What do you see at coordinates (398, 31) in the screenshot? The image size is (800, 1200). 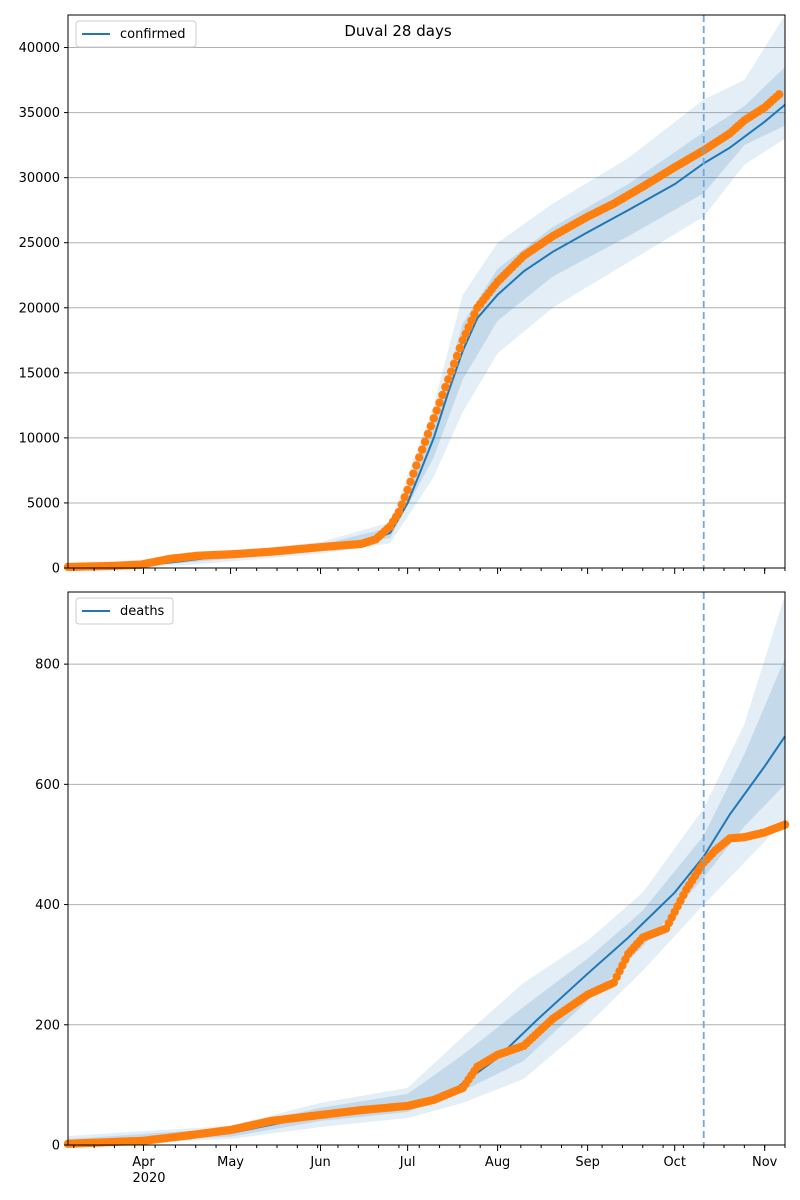 I see `chart-title: Duval 28 days` at bounding box center [398, 31].